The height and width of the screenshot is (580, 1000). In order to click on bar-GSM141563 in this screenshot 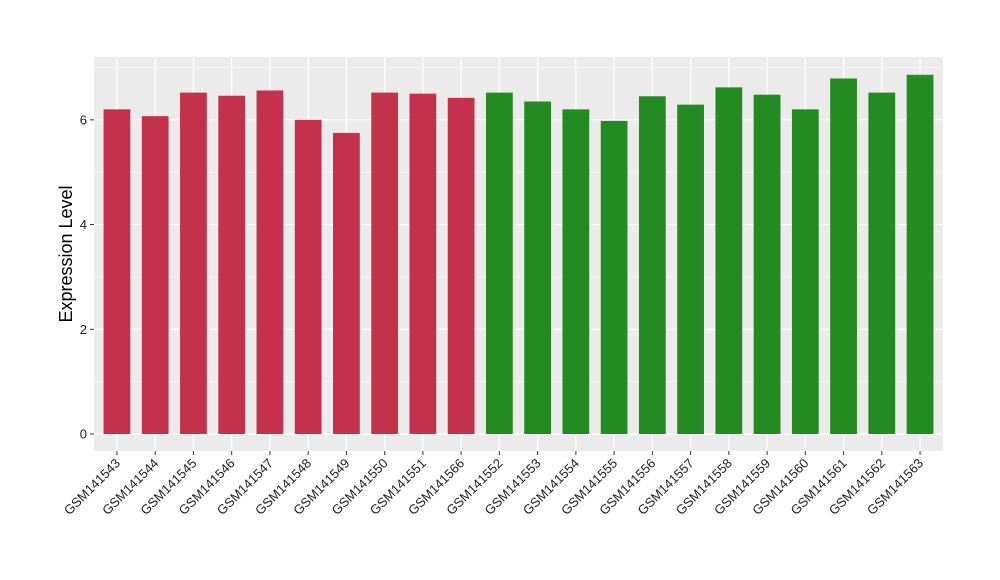, I will do `click(920, 254)`.